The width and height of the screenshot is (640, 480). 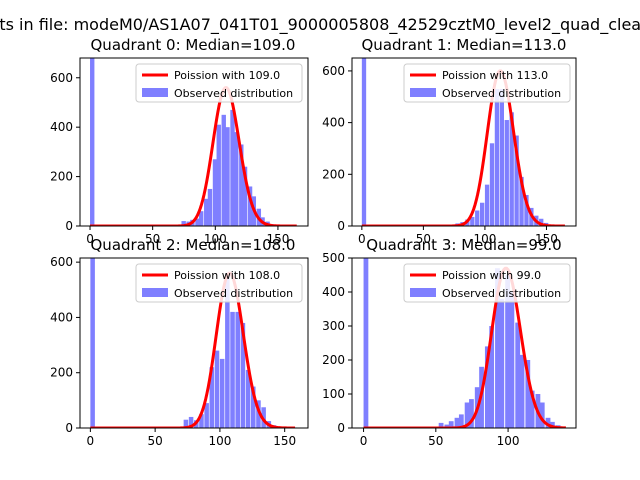 I want to click on chart-title: Quadrant 1: Median=113.0, so click(x=464, y=45).